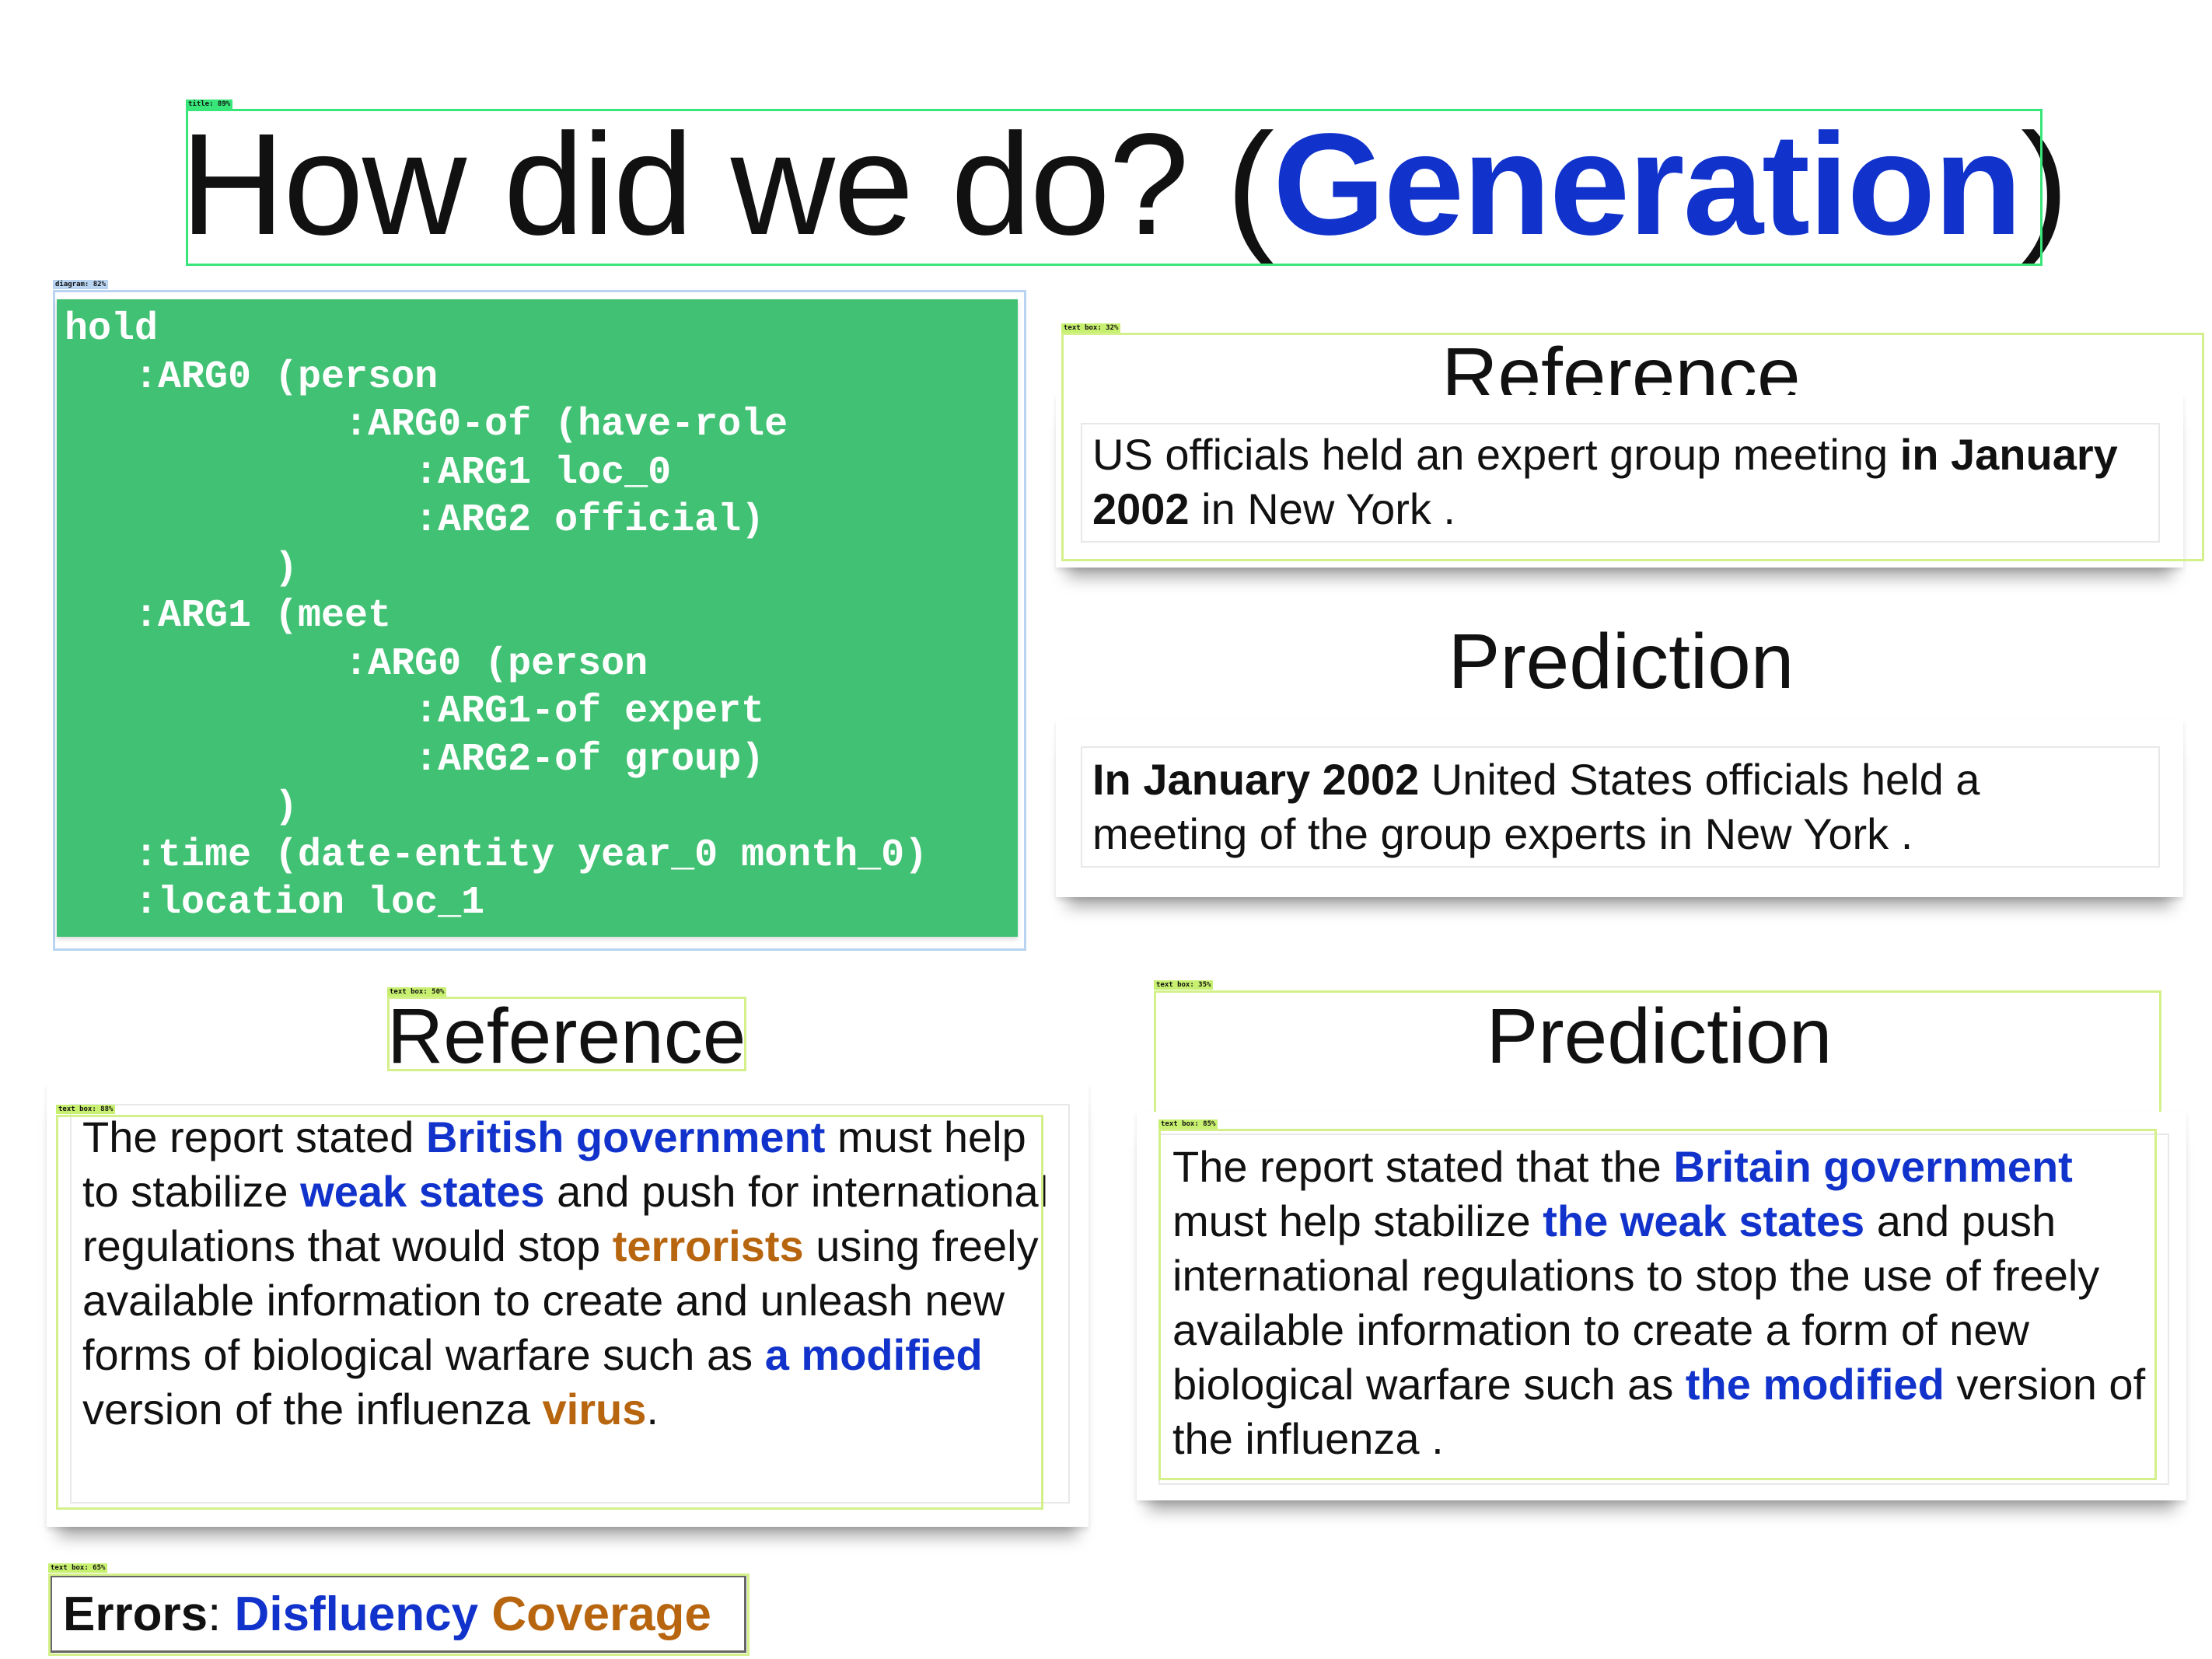 The image size is (2212, 1659). I want to click on errors-detection-tag: text box: 65%, so click(78, 1568).